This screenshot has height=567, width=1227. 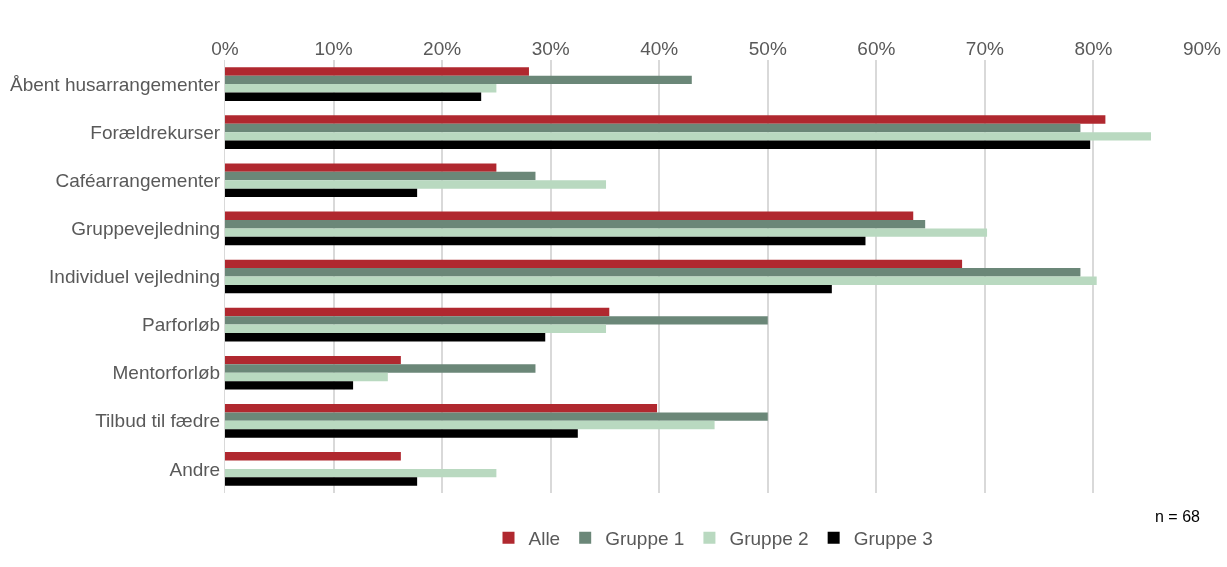 What do you see at coordinates (876, 49) in the screenshot?
I see `x-tick-label: 60%` at bounding box center [876, 49].